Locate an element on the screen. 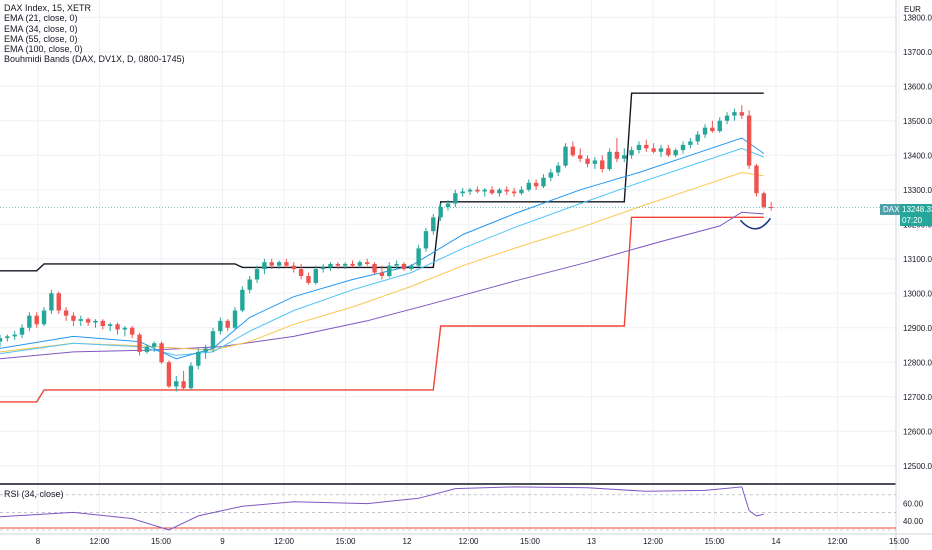 The width and height of the screenshot is (932, 550). legend-bouhmidi-bands: Bouhmidi Bands (DAX, DV1X, D, 0800-1745) is located at coordinates (94, 59).